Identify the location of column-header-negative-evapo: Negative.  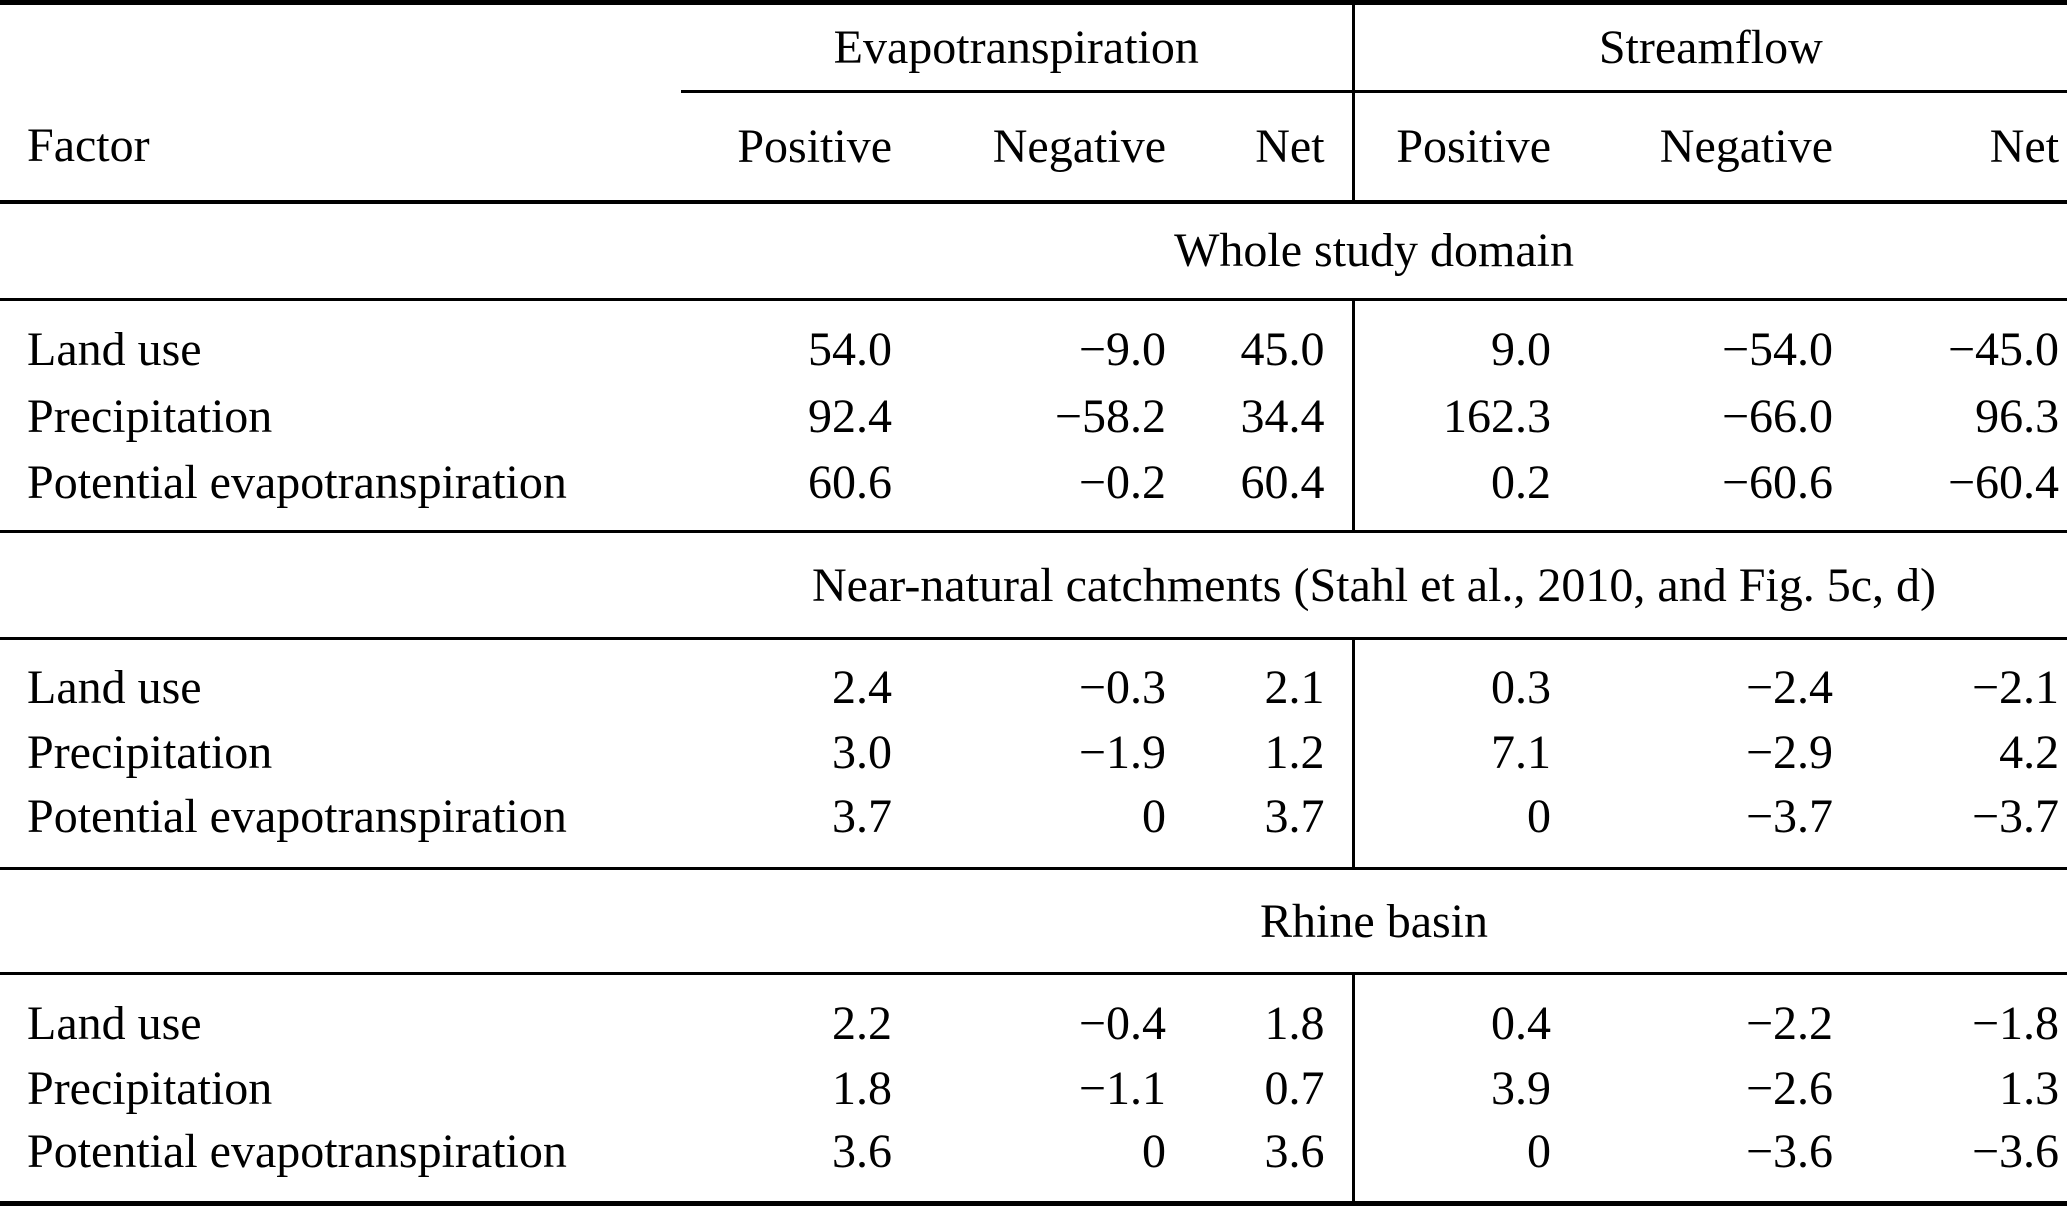
(1037, 147).